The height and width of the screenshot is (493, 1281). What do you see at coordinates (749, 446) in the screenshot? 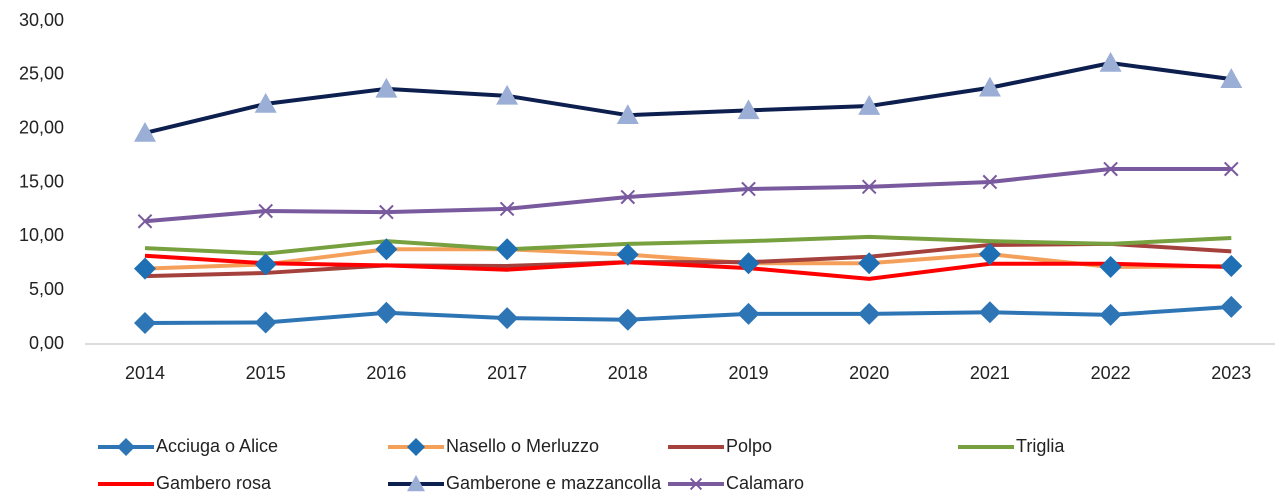
I see `legend-label: Polpo` at bounding box center [749, 446].